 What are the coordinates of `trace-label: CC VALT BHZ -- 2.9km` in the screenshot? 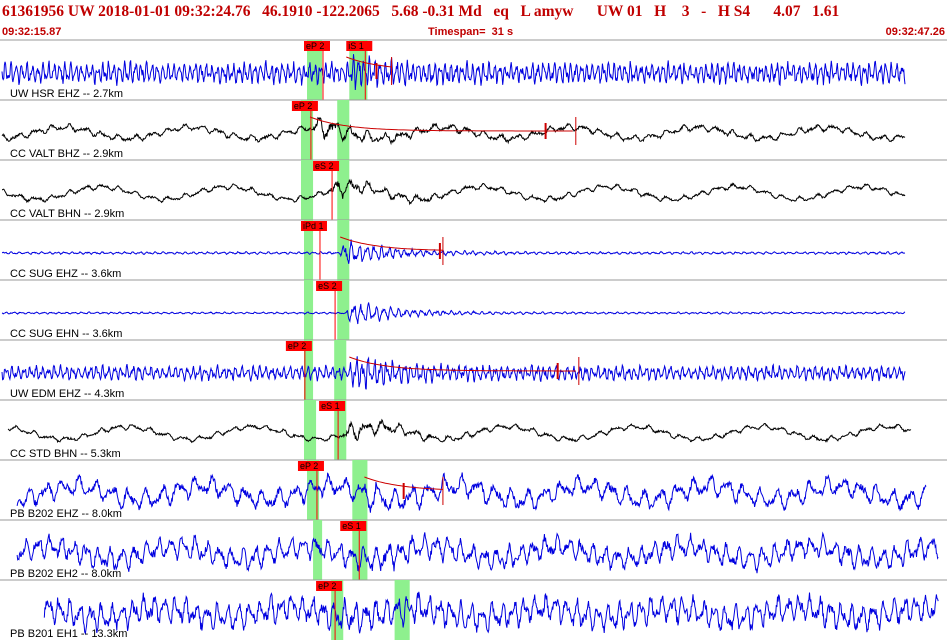 It's located at (66, 154).